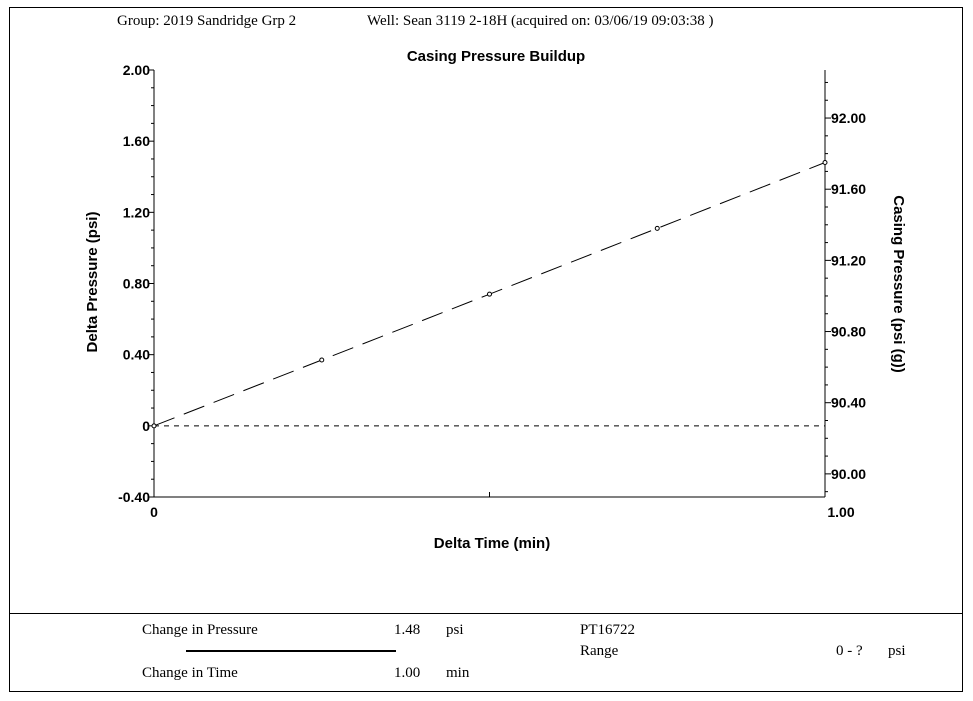 This screenshot has height=701, width=973. What do you see at coordinates (146, 426) in the screenshot?
I see `y-tick-label: 0` at bounding box center [146, 426].